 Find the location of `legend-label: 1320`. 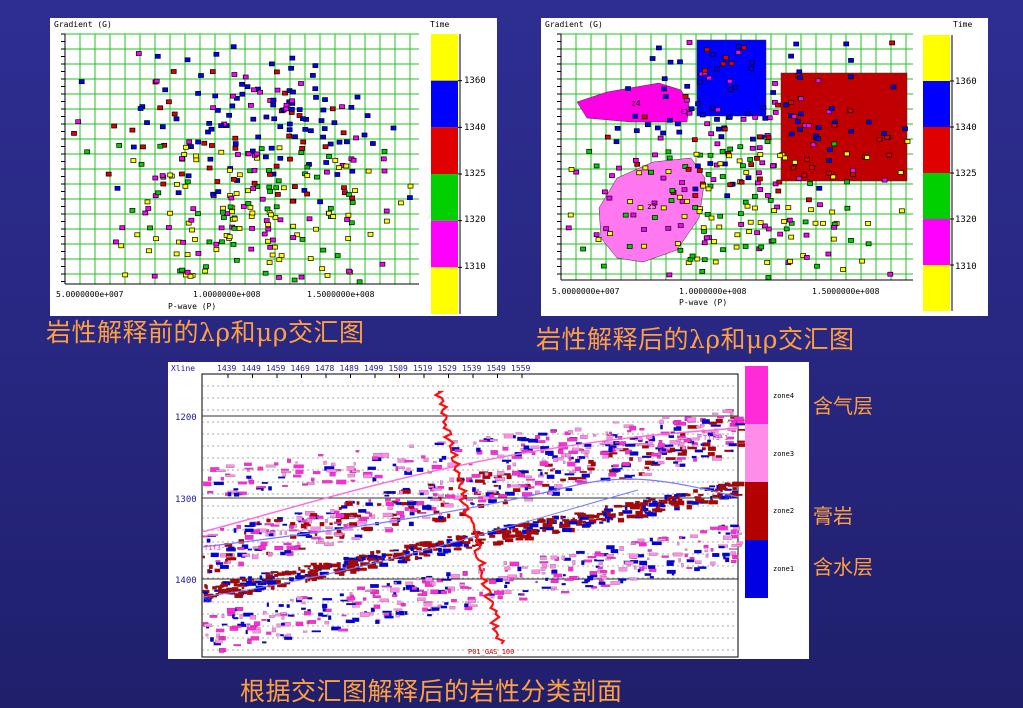

legend-label: 1320 is located at coordinates (966, 220).